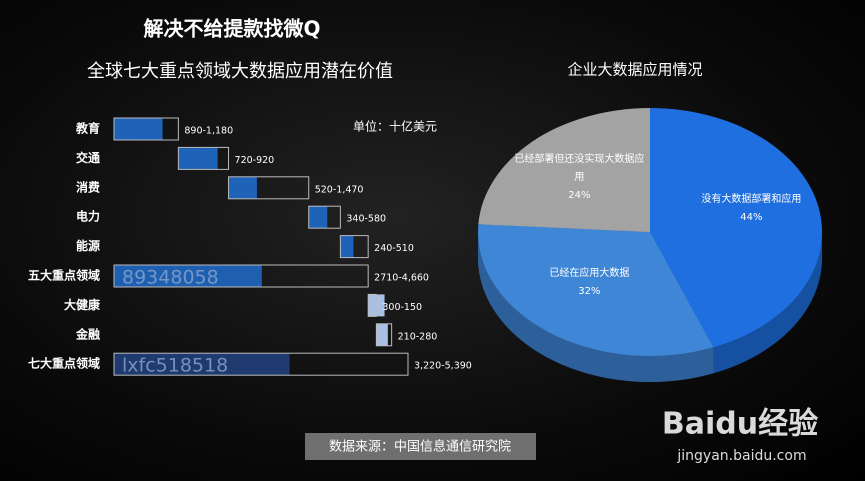  Describe the element at coordinates (87, 333) in the screenshot. I see `category-label: 金融` at that location.